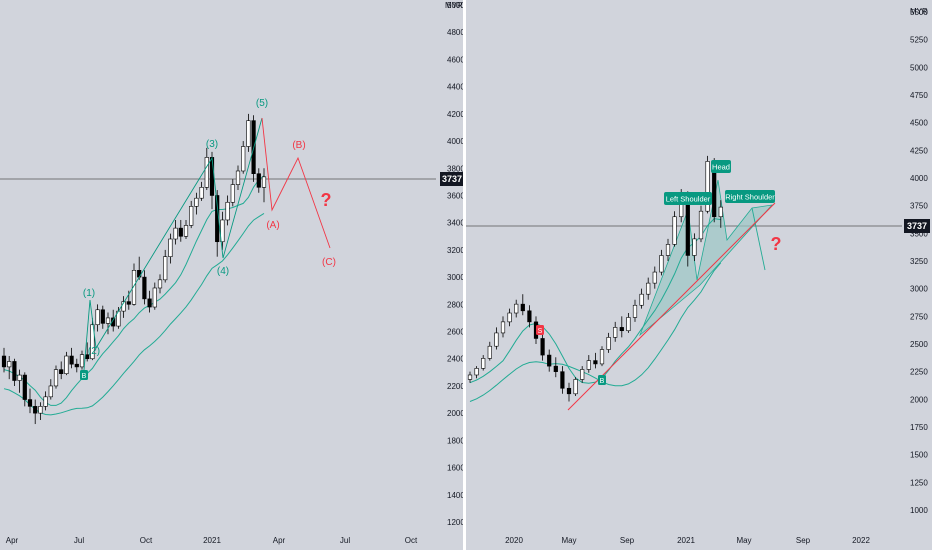  I want to click on left-last-price-badge: 3737, so click(452, 179).